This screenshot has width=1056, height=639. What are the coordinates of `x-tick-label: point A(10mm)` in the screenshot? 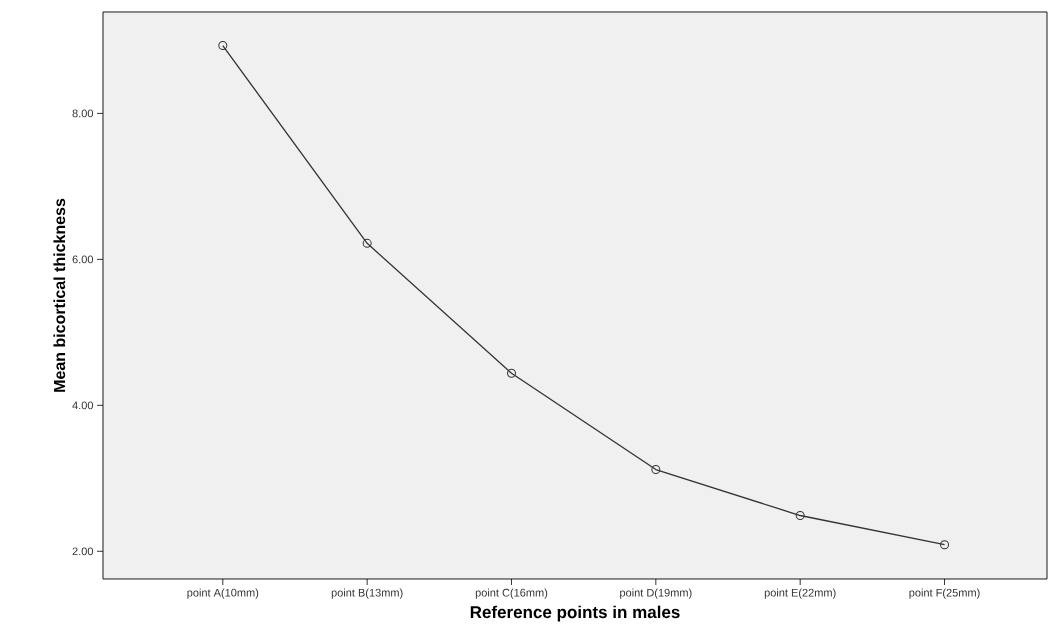 It's located at (223, 593).